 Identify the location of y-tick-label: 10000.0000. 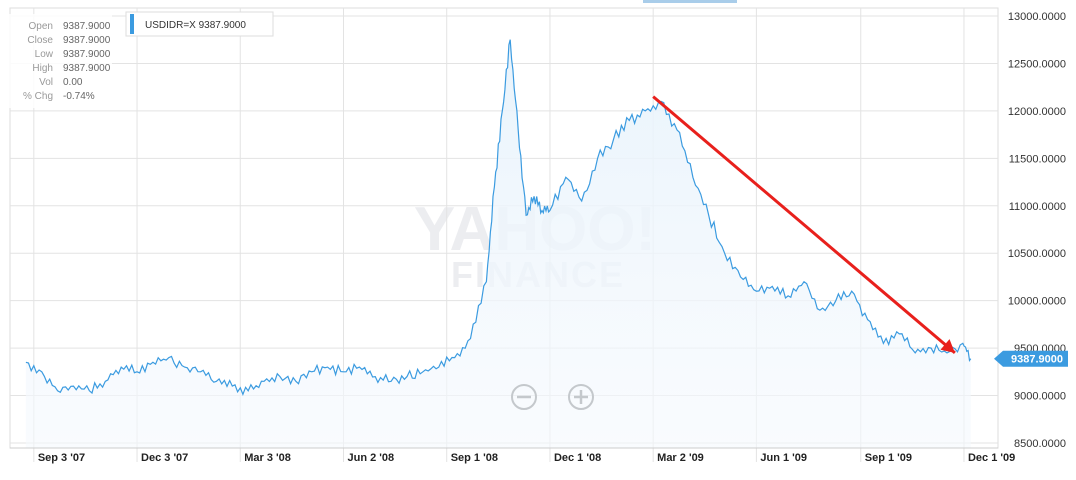
(1037, 302).